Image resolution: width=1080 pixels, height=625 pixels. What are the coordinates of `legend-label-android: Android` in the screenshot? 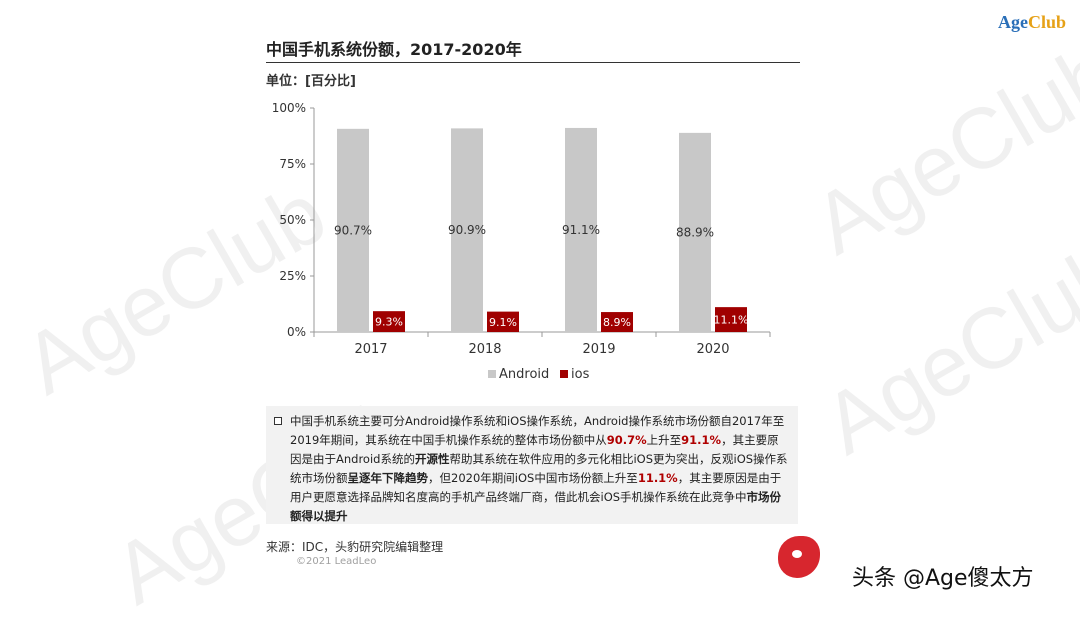 It's located at (524, 374).